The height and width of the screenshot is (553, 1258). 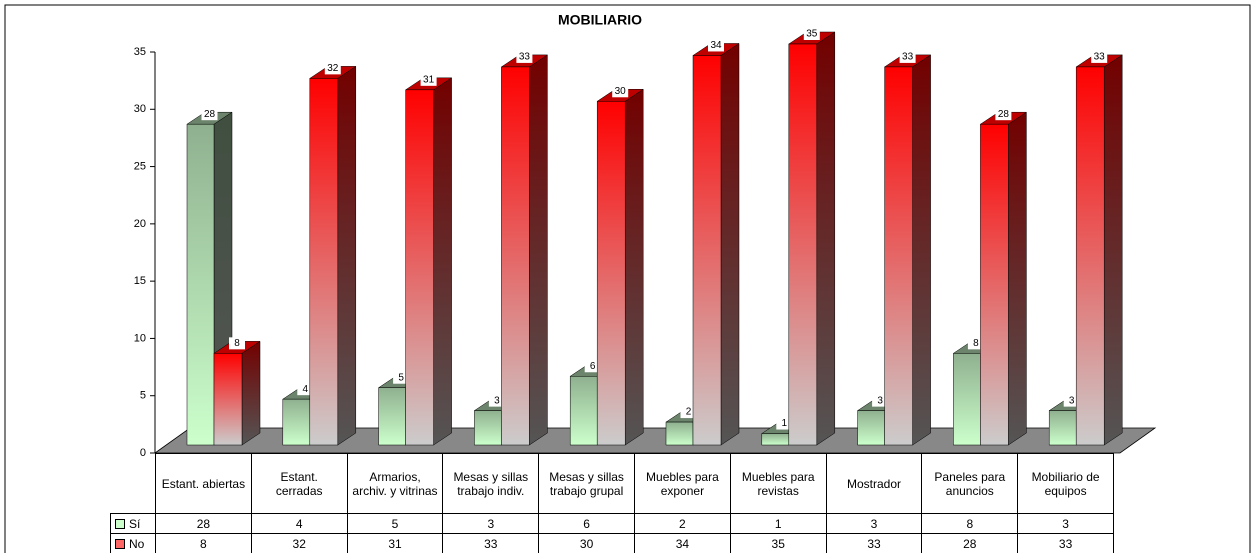 What do you see at coordinates (137, 543) in the screenshot?
I see `legend-label: No` at bounding box center [137, 543].